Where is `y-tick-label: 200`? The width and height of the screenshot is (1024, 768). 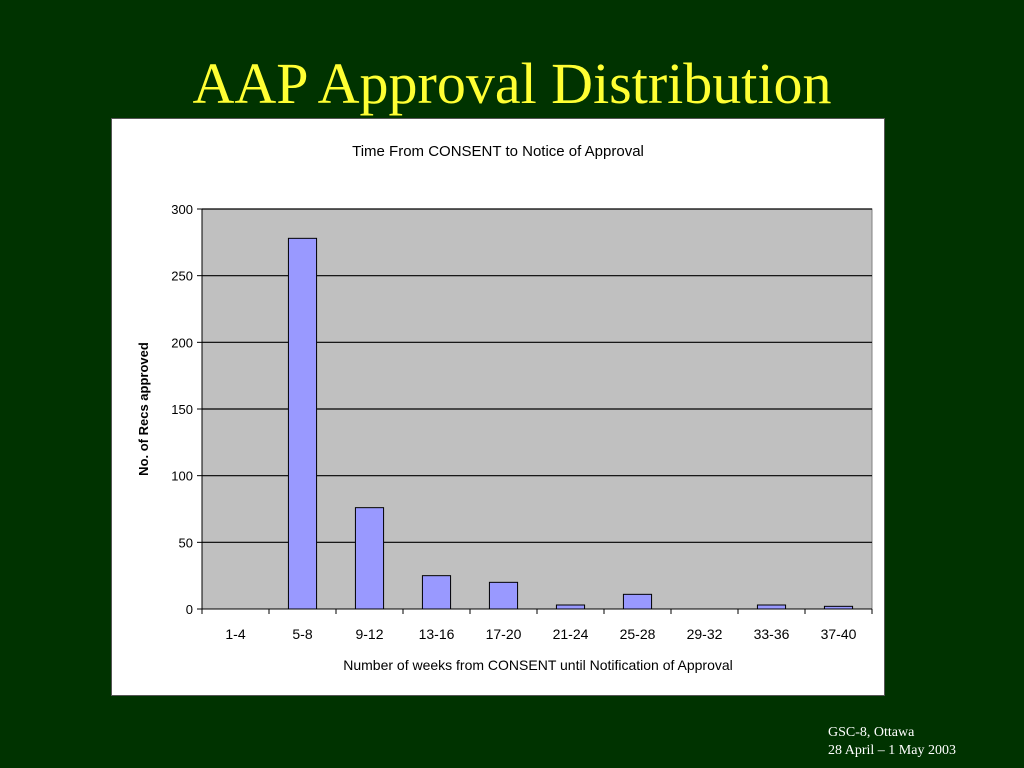
y-tick-label: 200 is located at coordinates (182, 342).